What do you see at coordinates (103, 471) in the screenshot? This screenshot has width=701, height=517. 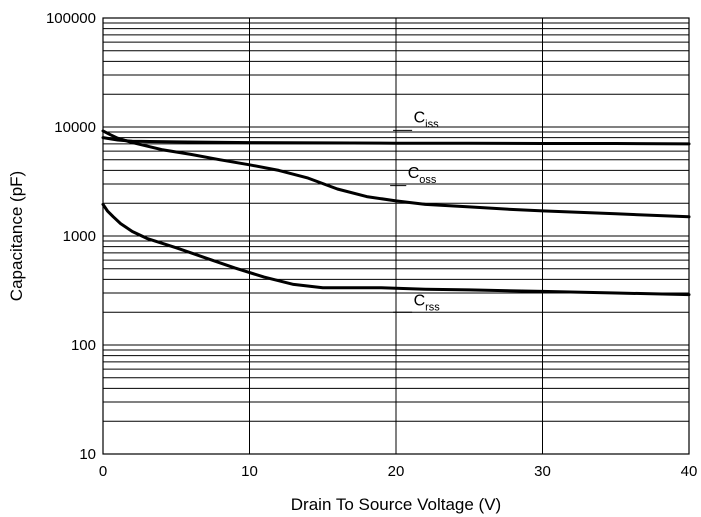 I see `x-tick-label: 0` at bounding box center [103, 471].